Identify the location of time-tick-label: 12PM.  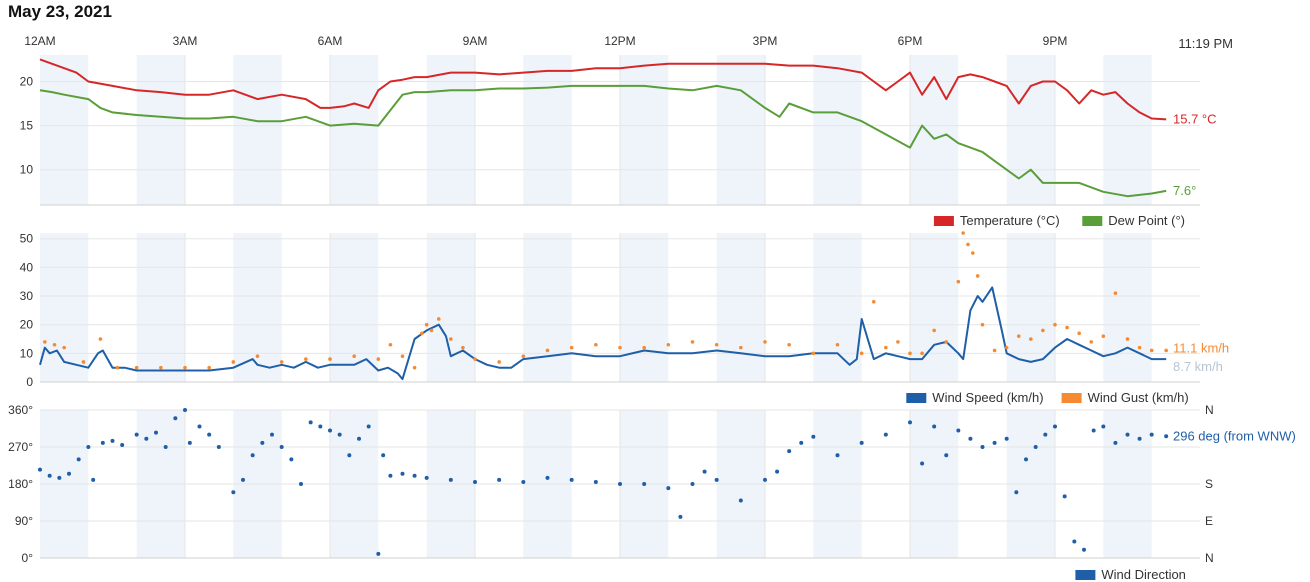
(619, 41).